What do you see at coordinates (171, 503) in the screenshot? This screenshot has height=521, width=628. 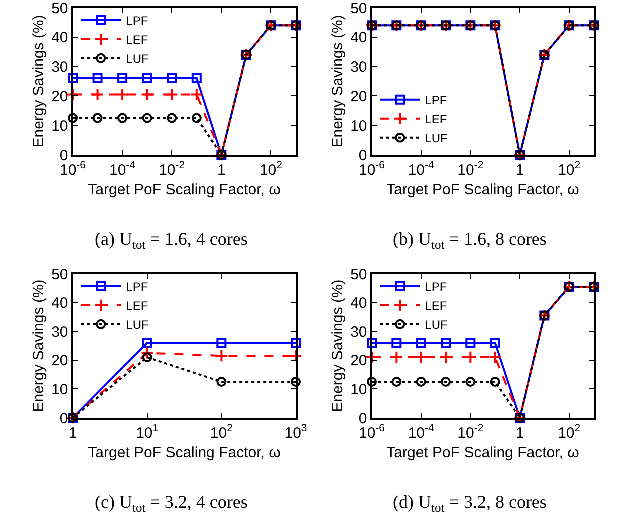 I see `text: (c) U$_{tot}$ = 3.2, 4 cores` at bounding box center [171, 503].